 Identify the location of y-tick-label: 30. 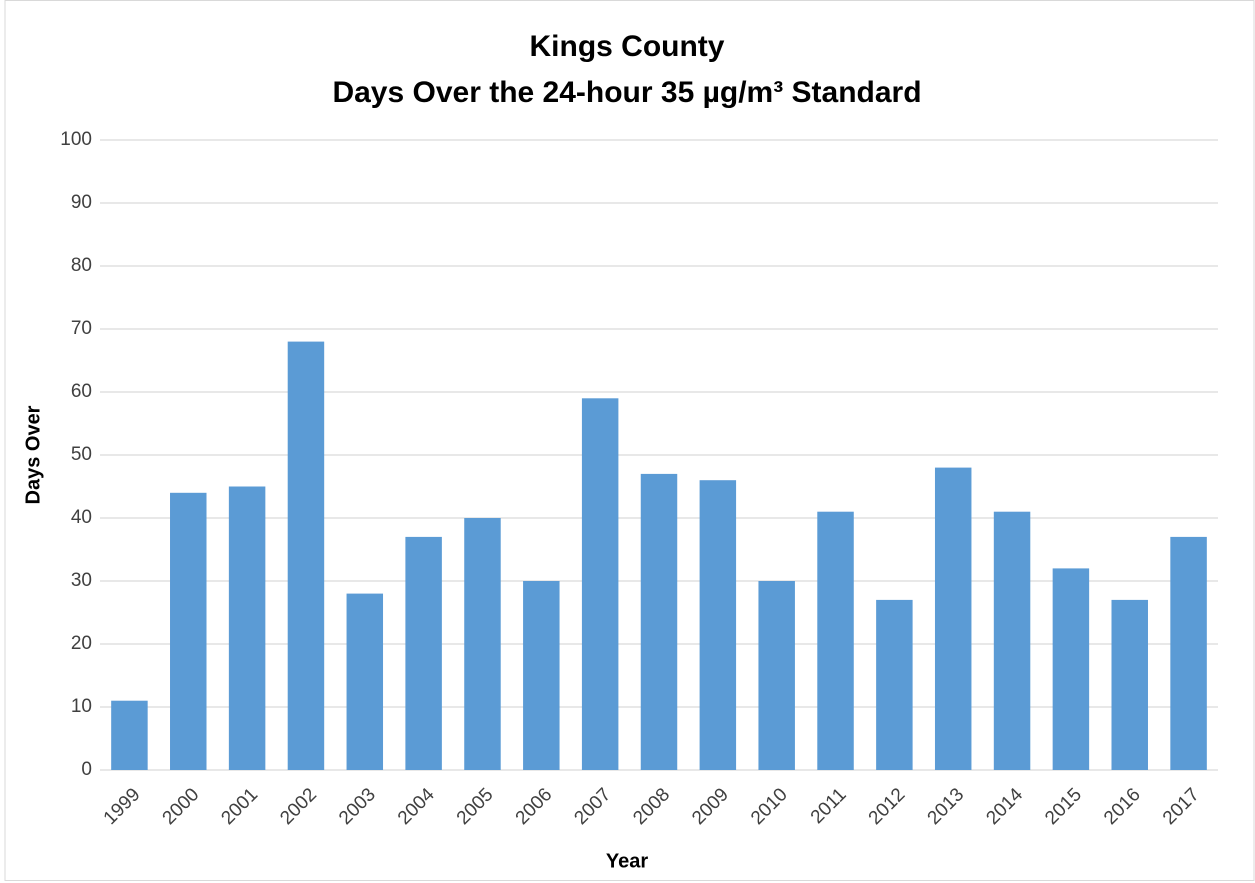
(81, 580).